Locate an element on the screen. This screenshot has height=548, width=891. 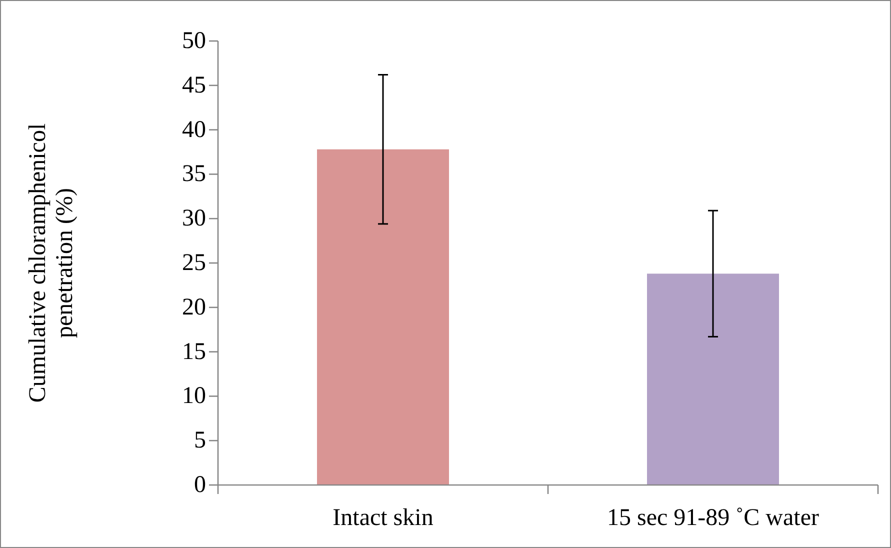
x-tick-label: Intact skin is located at coordinates (383, 518).